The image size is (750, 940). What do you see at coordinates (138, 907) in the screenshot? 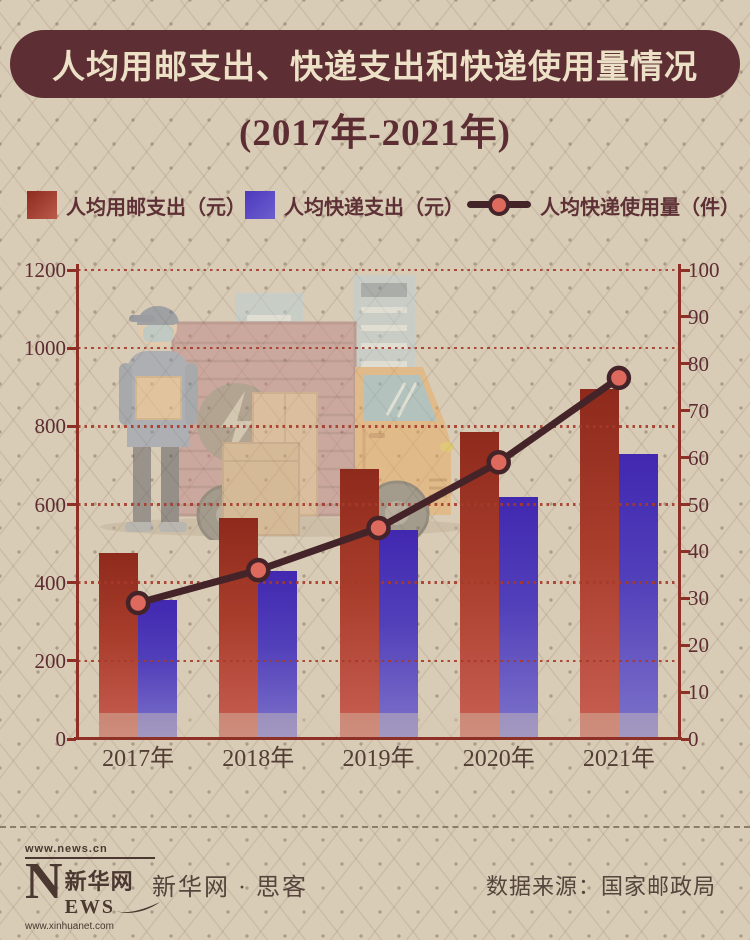
I see `logo-swoosh-icon` at bounding box center [138, 907].